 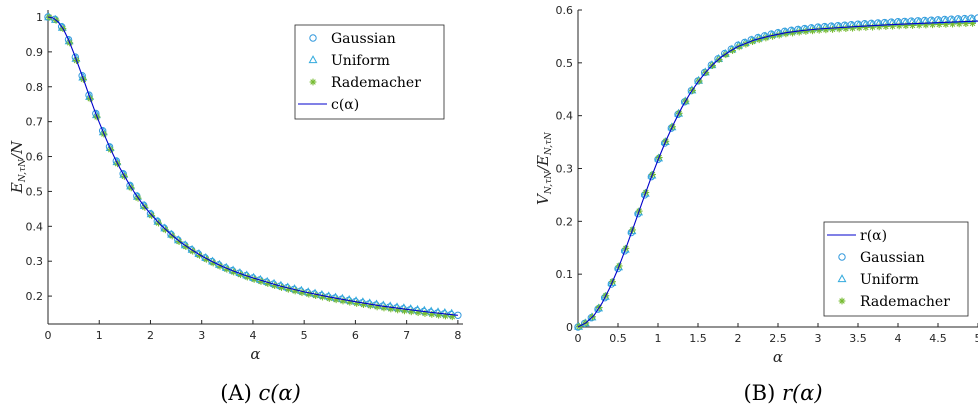 I want to click on x-tick-label: 1, so click(x=658, y=338).